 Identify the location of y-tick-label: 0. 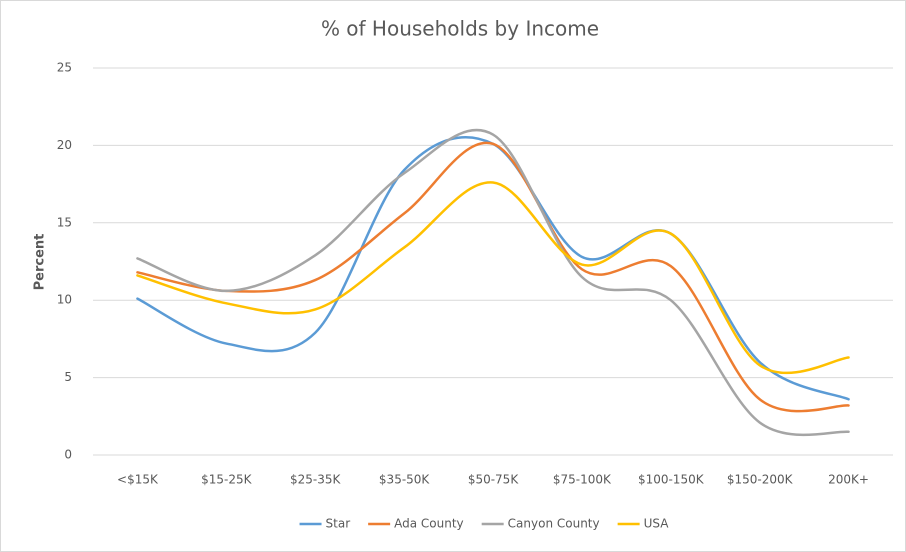
(68, 455).